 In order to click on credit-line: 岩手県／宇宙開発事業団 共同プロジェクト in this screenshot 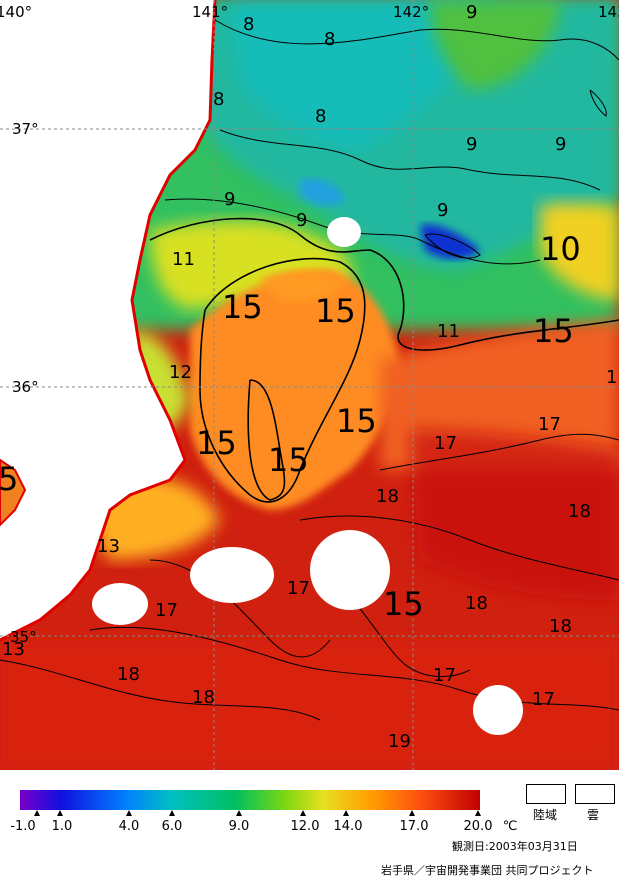, I will do `click(487, 870)`.